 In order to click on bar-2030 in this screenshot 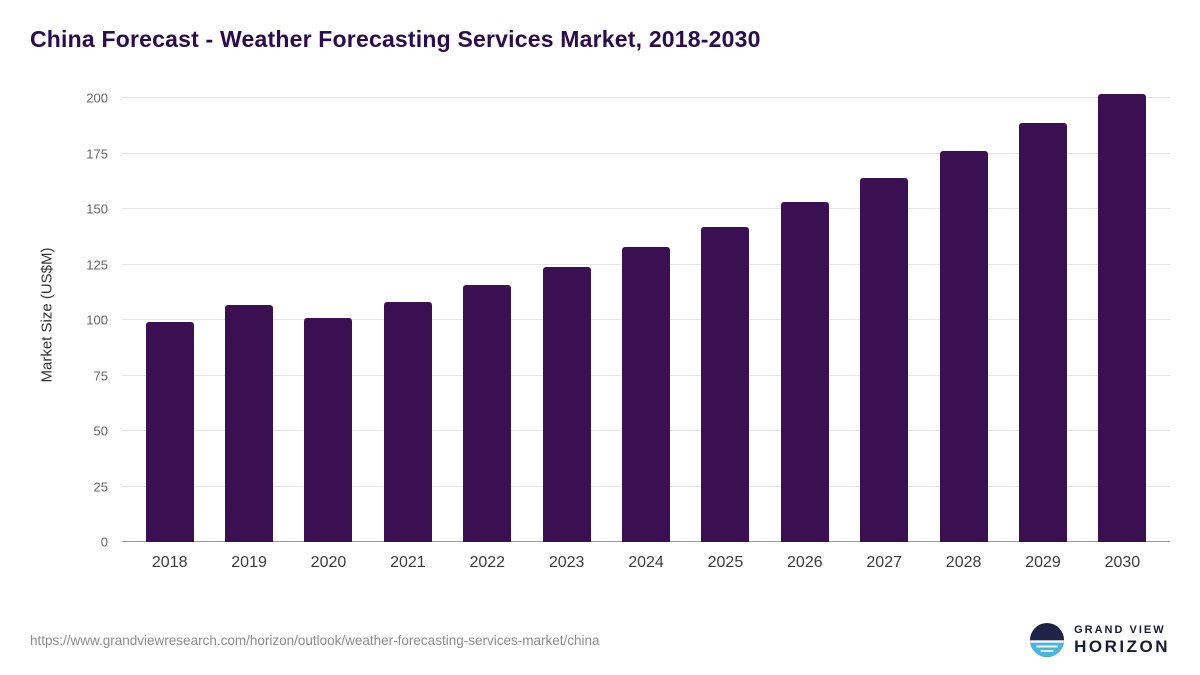, I will do `click(1122, 317)`.